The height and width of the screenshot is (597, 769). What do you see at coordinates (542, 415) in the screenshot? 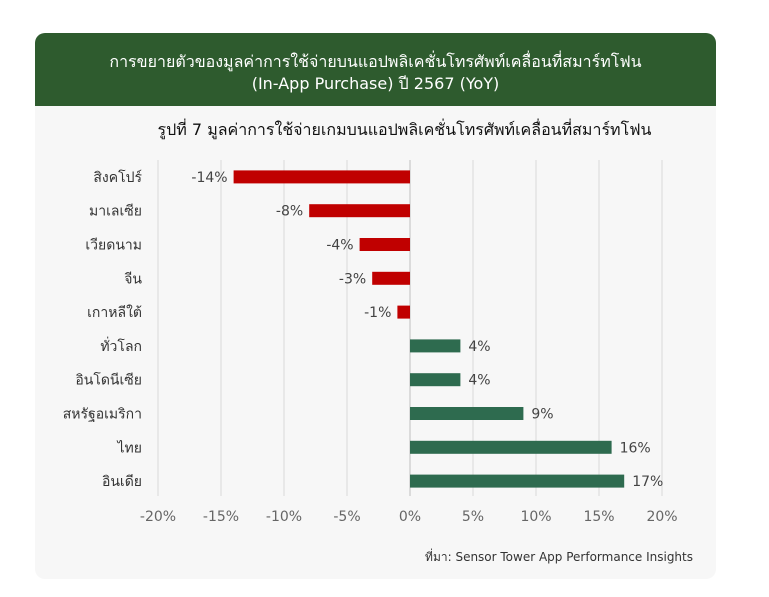
I see `data-label: 9%` at bounding box center [542, 415].